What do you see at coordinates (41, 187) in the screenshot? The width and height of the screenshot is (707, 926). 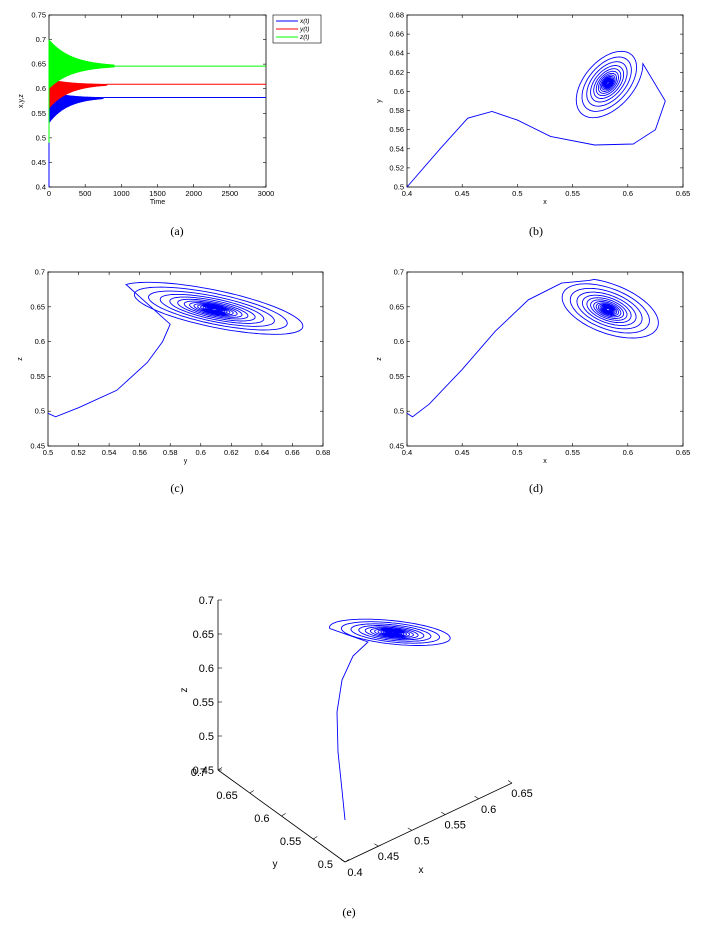 I see `y-tick-label: 0.4` at bounding box center [41, 187].